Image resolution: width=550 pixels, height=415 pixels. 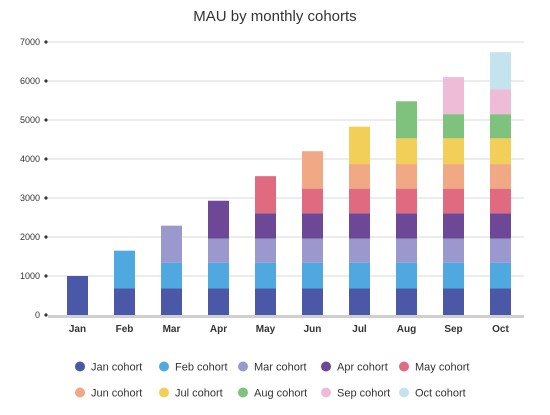 What do you see at coordinates (116, 394) in the screenshot?
I see `legend-label: Jun cohort` at bounding box center [116, 394].